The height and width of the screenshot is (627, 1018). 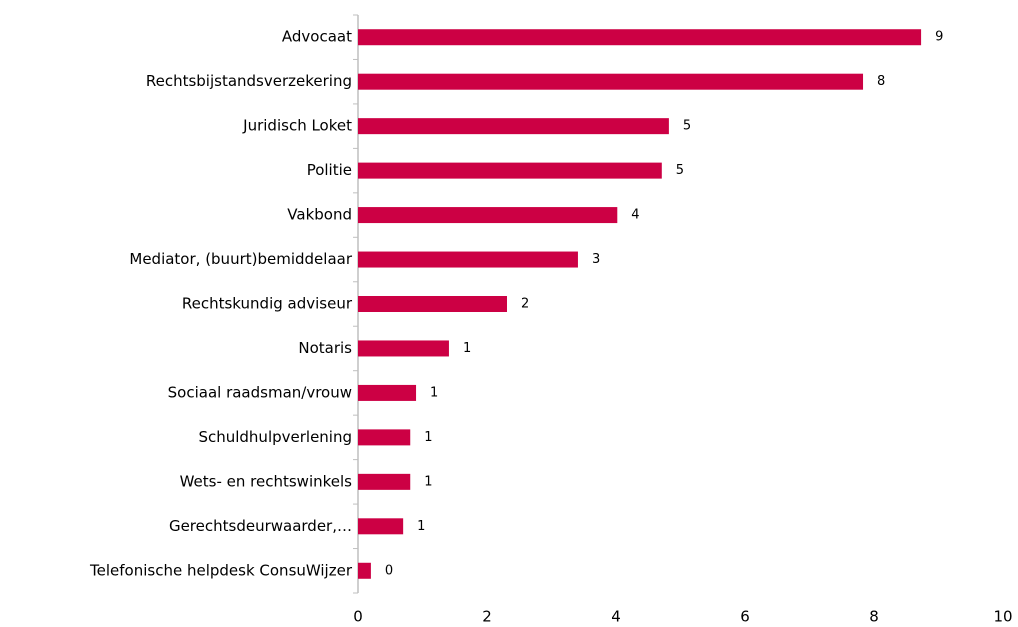 I want to click on y-tick-label: Sociaal raadsman/vrouw, so click(x=260, y=392).